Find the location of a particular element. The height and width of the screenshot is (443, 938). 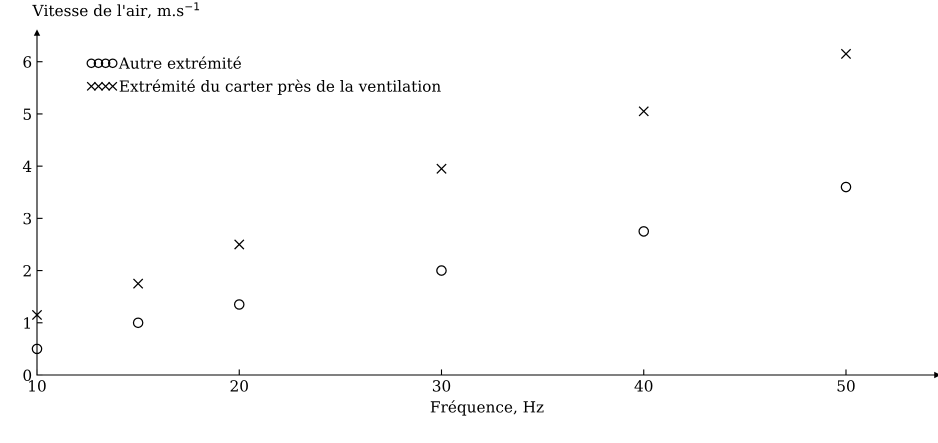

y-tick-label: 1 is located at coordinates (27, 323).